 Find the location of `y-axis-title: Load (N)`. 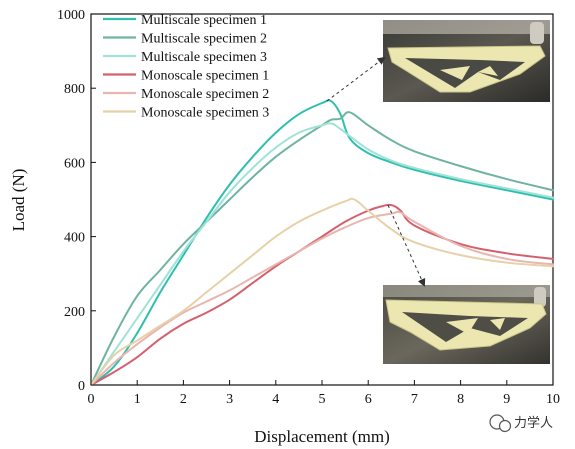

y-axis-title: Load (N) is located at coordinates (18, 200).